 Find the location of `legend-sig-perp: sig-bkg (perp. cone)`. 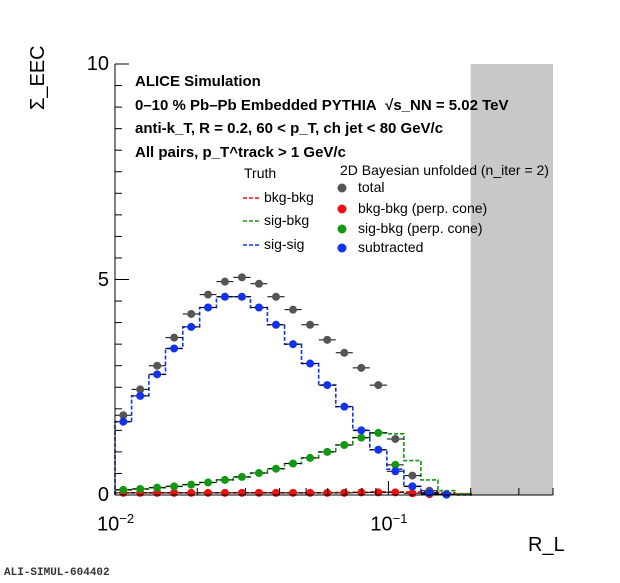

legend-sig-perp: sig-bkg (perp. cone) is located at coordinates (420, 228).